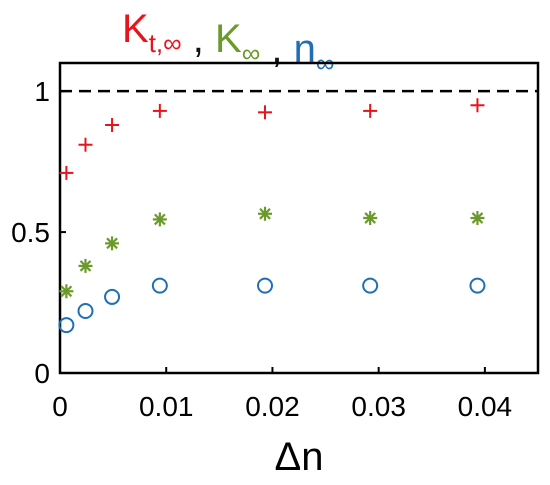 The image size is (550, 485). What do you see at coordinates (272, 252) in the screenshot?
I see `series-asterisk` at bounding box center [272, 252].